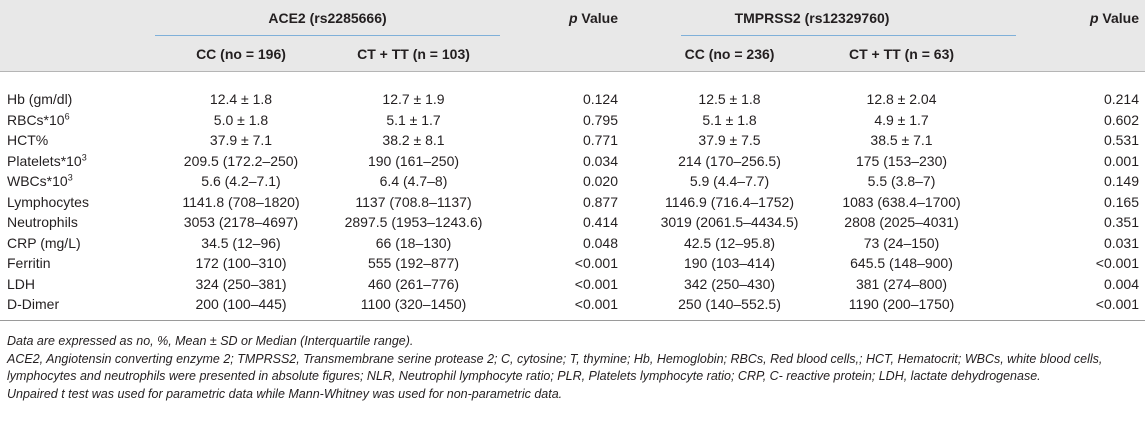 This screenshot has width=1145, height=429. I want to click on tmprss2-cc-value: 37.9 ± 7.5, so click(729, 140).